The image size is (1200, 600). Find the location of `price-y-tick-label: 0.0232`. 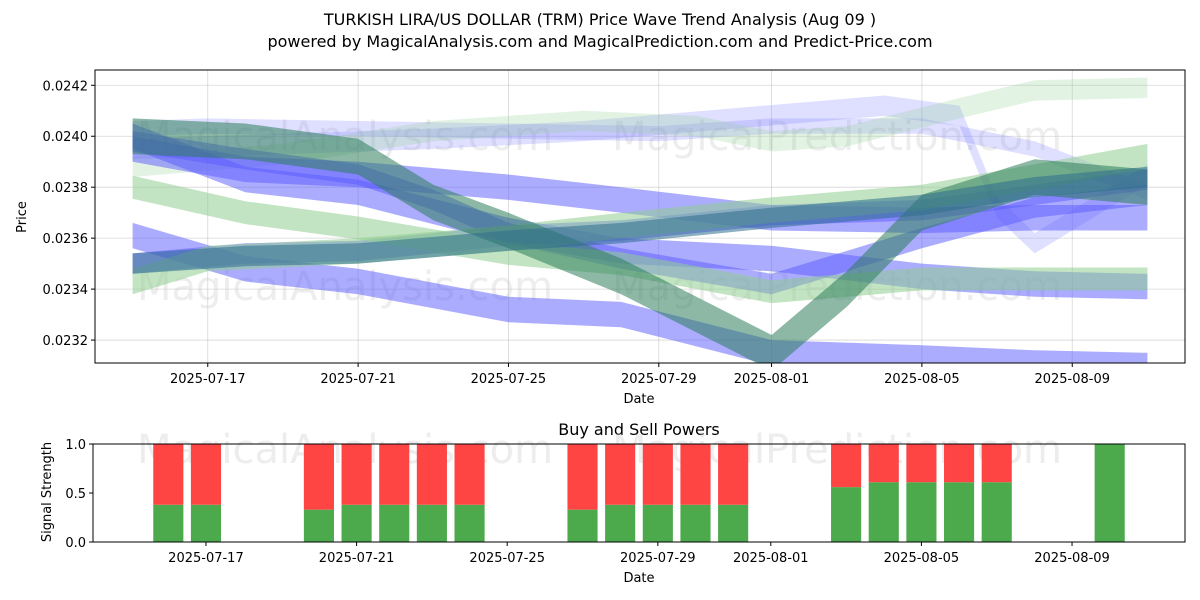

price-y-tick-label: 0.0232 is located at coordinates (66, 341).